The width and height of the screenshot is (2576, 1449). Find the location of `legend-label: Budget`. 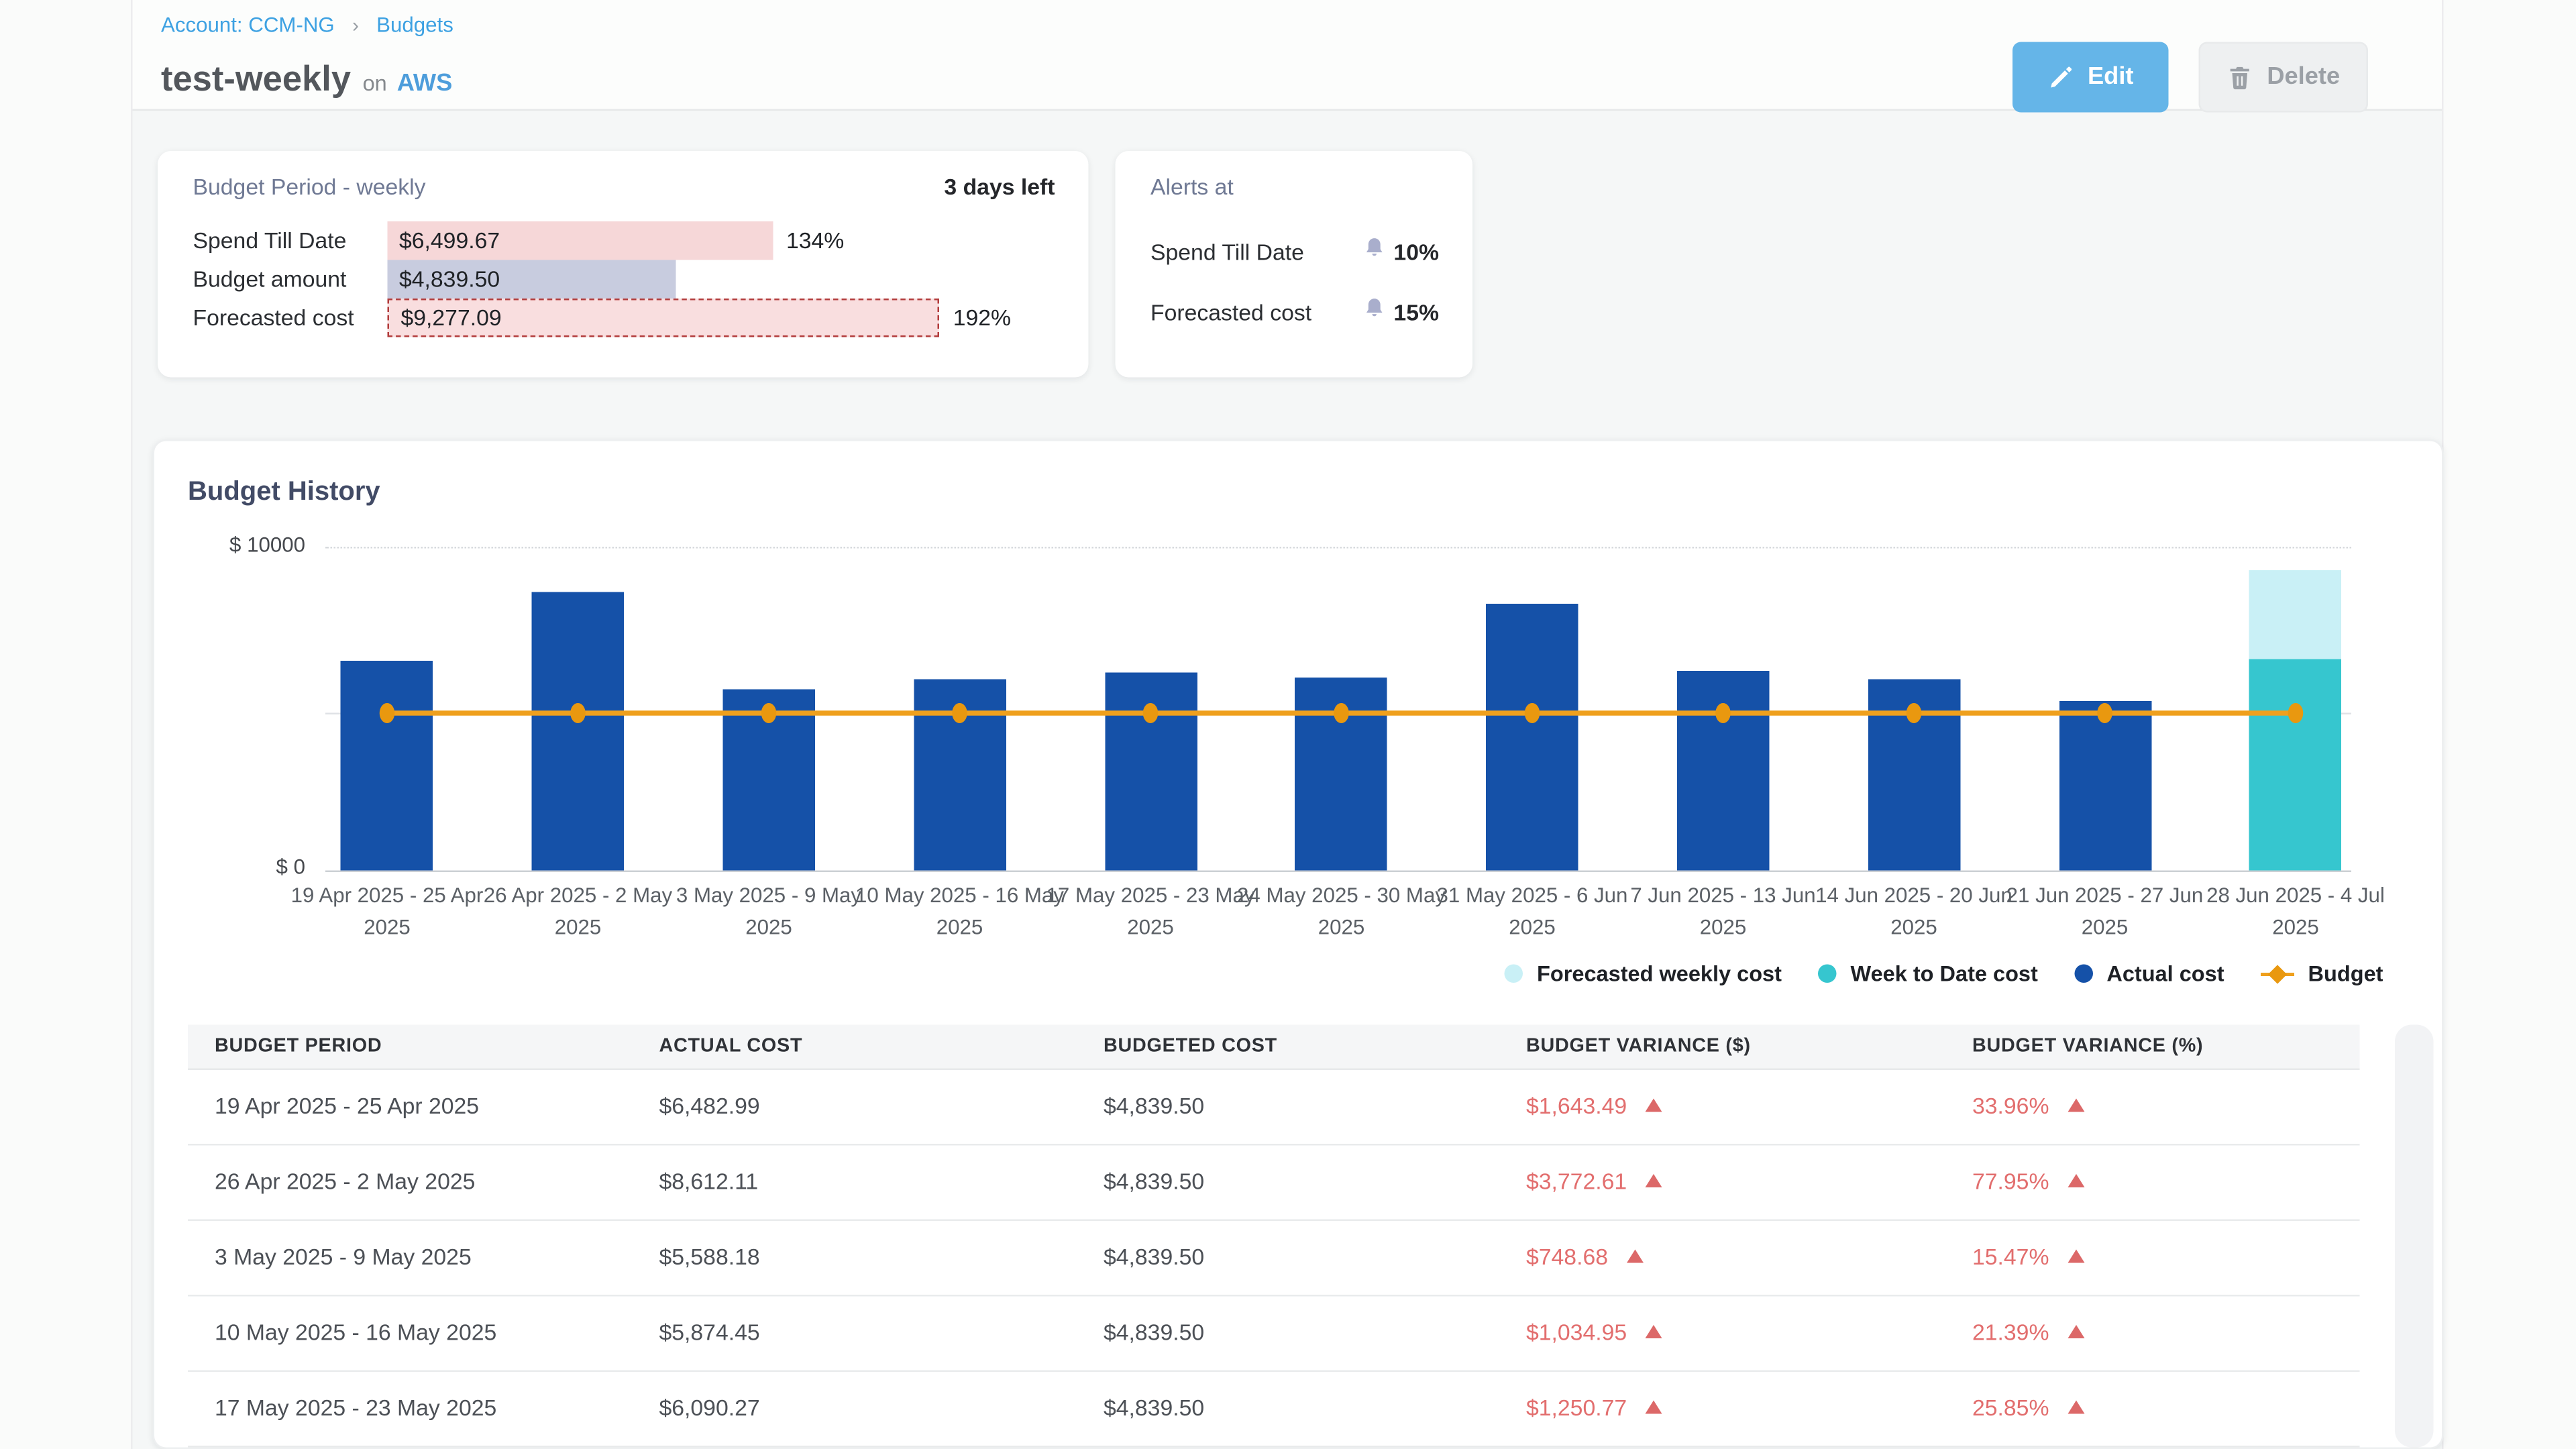

legend-label: Budget is located at coordinates (2345, 974).